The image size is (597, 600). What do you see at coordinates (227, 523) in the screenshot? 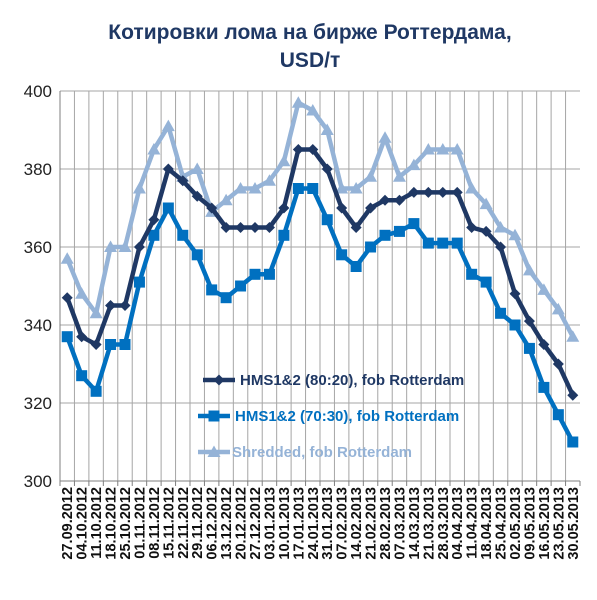
I see `x-tick-label: 13.12.2012` at bounding box center [227, 523].